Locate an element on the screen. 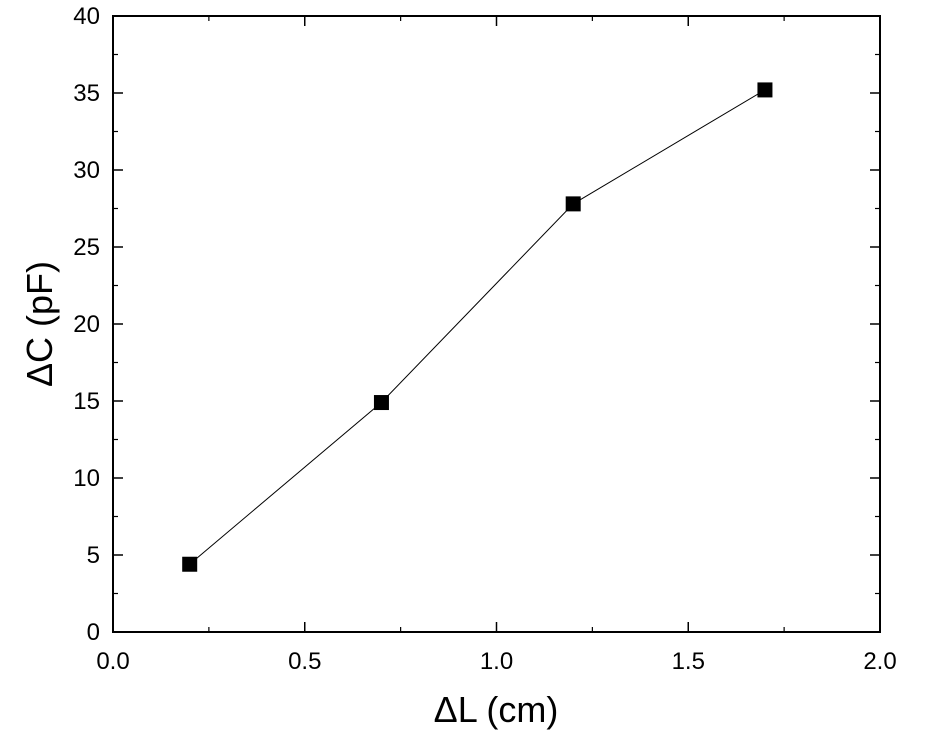 Image resolution: width=926 pixels, height=745 pixels. x-tick-label: 0.5 is located at coordinates (304, 661).